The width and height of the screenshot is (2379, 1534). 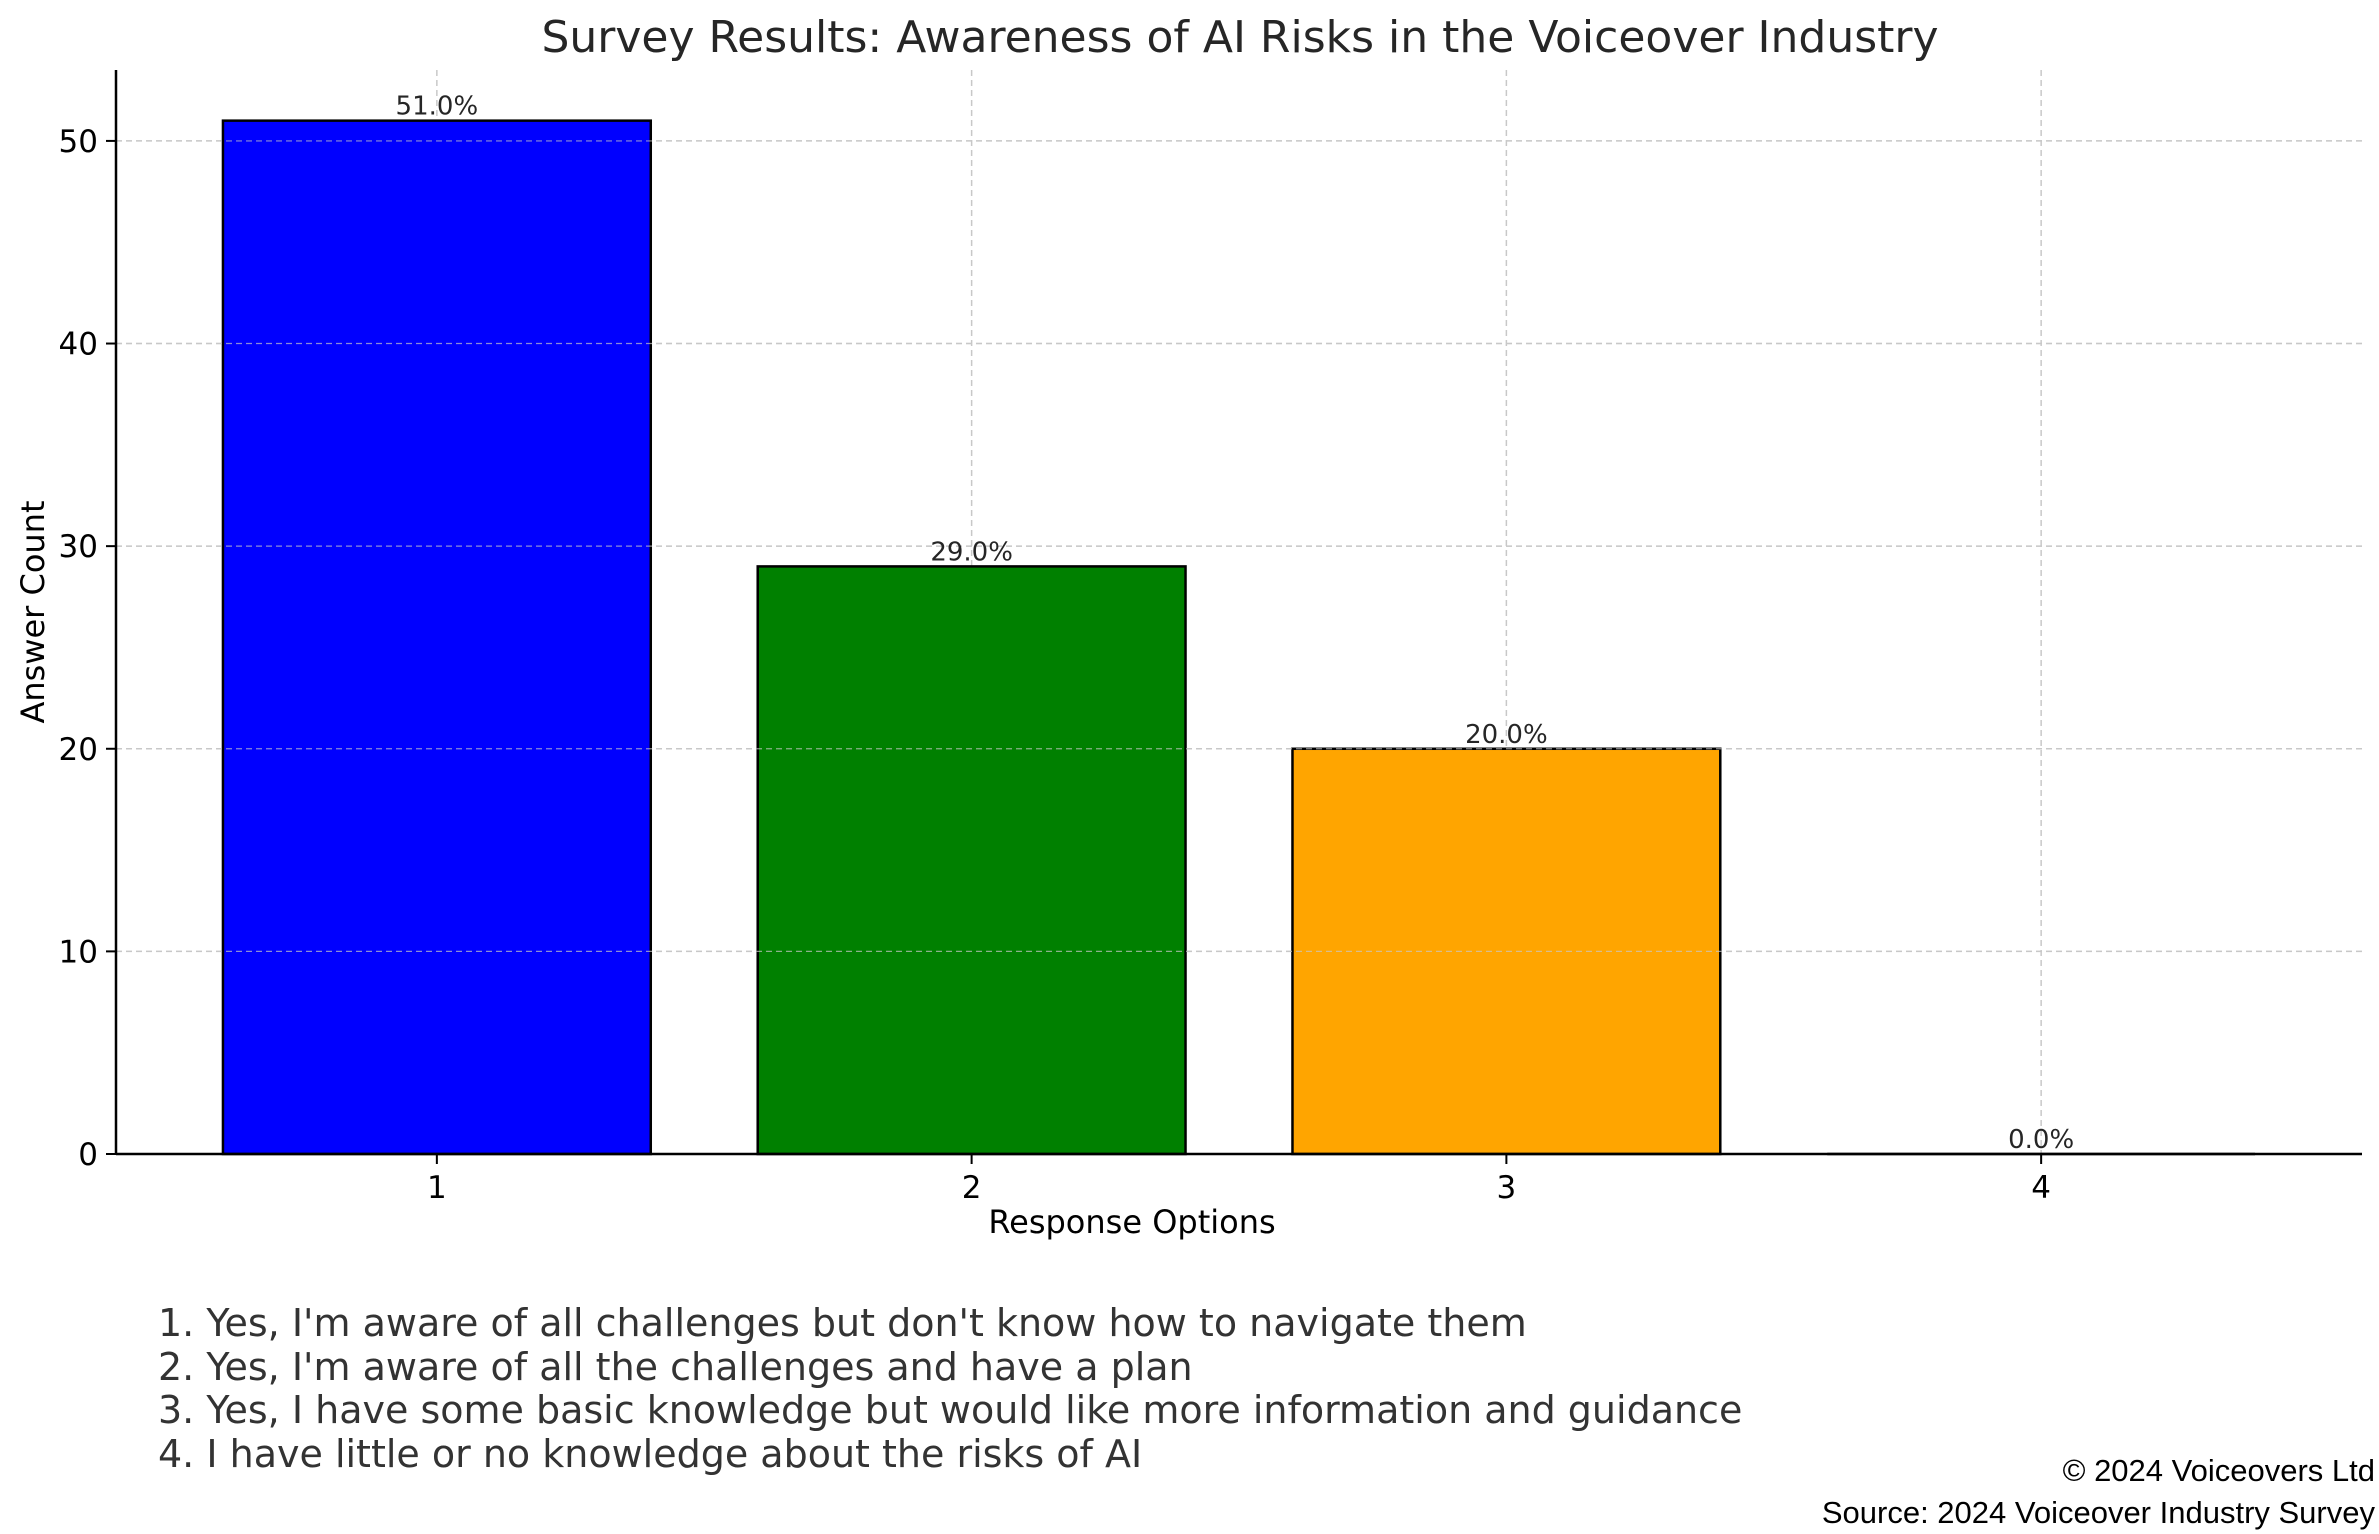 What do you see at coordinates (78, 547) in the screenshot?
I see `y-tick-label: 30` at bounding box center [78, 547].